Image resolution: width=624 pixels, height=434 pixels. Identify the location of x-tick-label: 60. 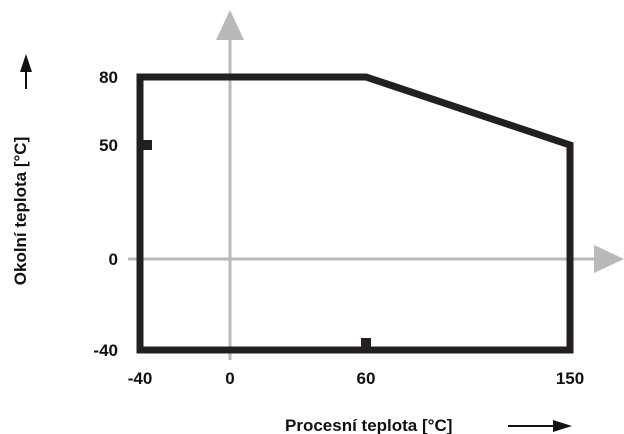
(366, 378).